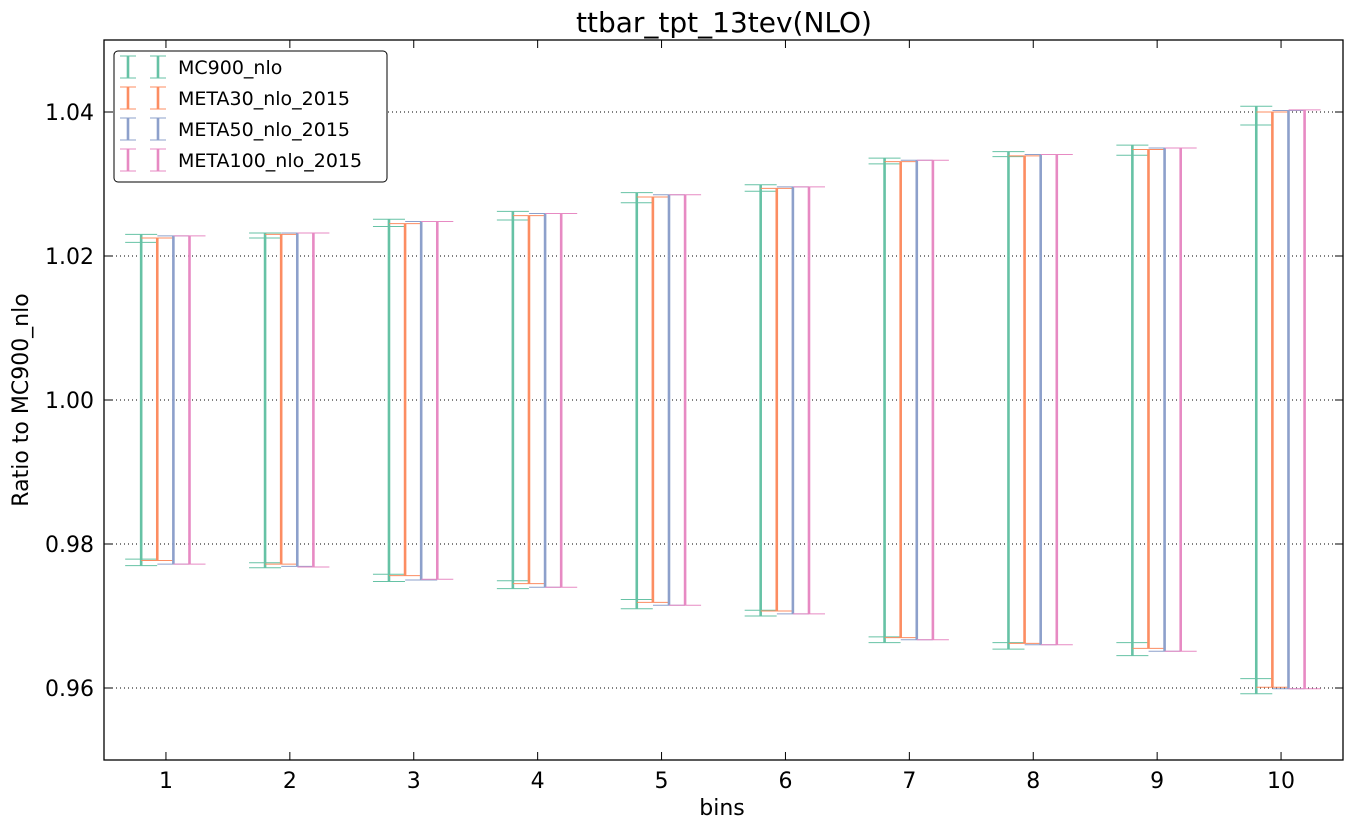 The width and height of the screenshot is (1353, 834). I want to click on x-tick-label: 3, so click(414, 781).